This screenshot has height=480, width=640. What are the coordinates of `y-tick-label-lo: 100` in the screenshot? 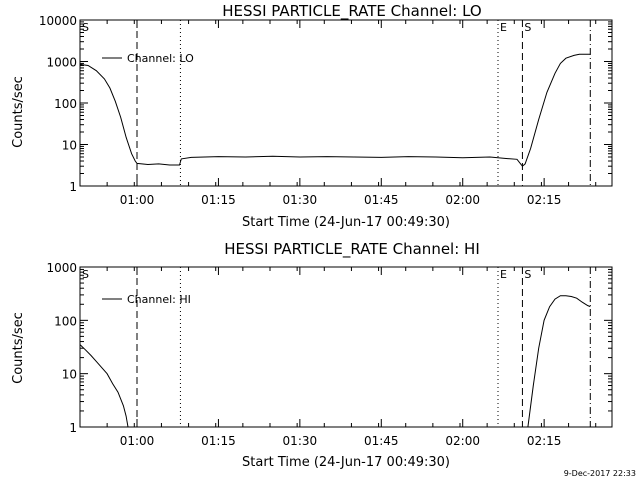 It's located at (65, 104).